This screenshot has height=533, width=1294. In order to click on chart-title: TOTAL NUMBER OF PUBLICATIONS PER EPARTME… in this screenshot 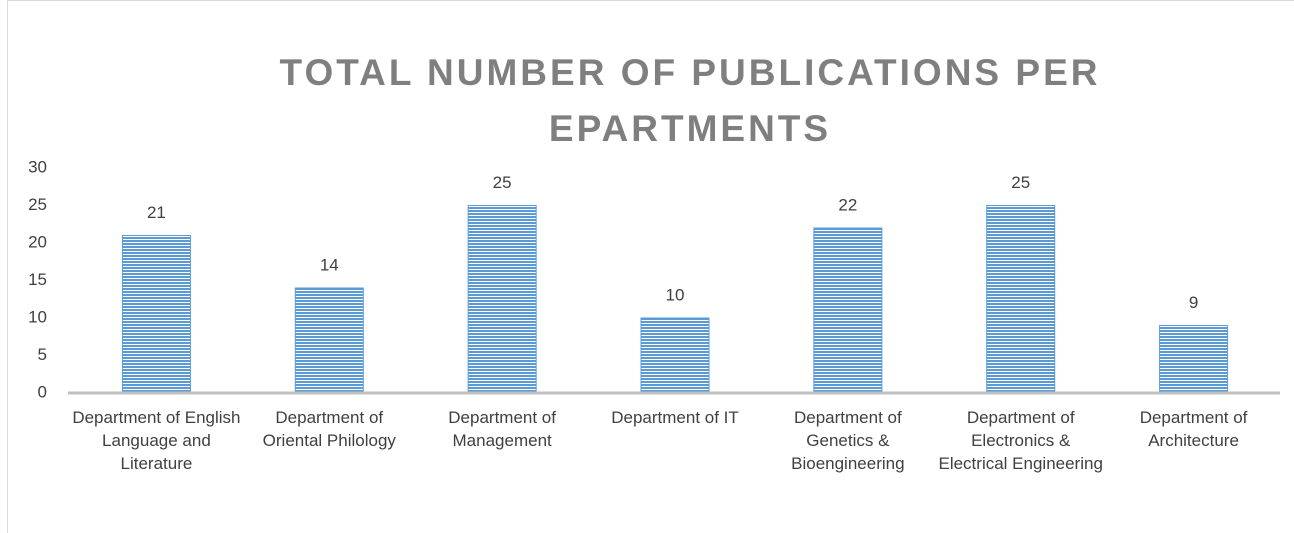, I will do `click(690, 100)`.